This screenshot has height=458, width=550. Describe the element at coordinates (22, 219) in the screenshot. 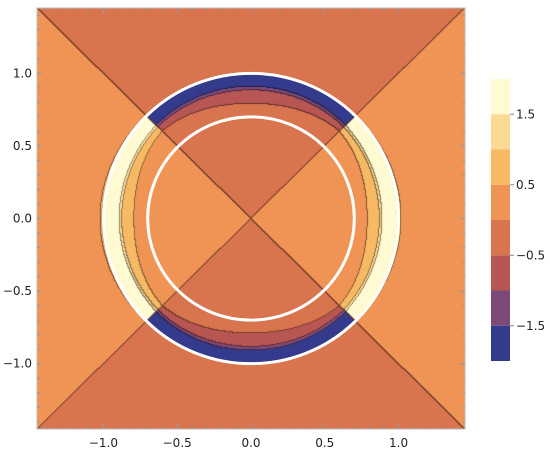

I see `y-tick-label: 0.0` at that location.